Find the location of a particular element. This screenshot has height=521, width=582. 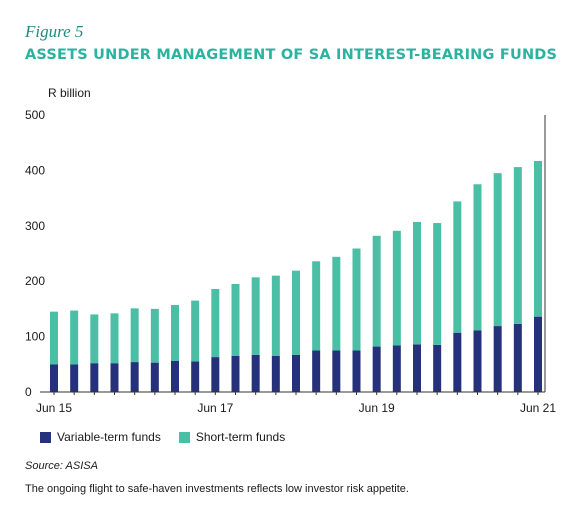

y-axis-label: R billion is located at coordinates (69, 93).